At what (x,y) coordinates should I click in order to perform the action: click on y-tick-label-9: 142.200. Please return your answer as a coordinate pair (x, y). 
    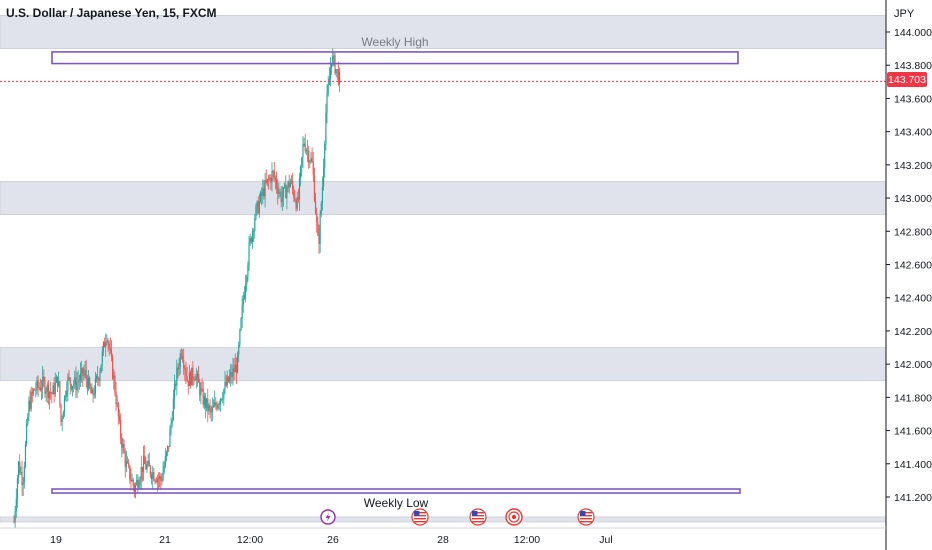
    Looking at the image, I should click on (913, 332).